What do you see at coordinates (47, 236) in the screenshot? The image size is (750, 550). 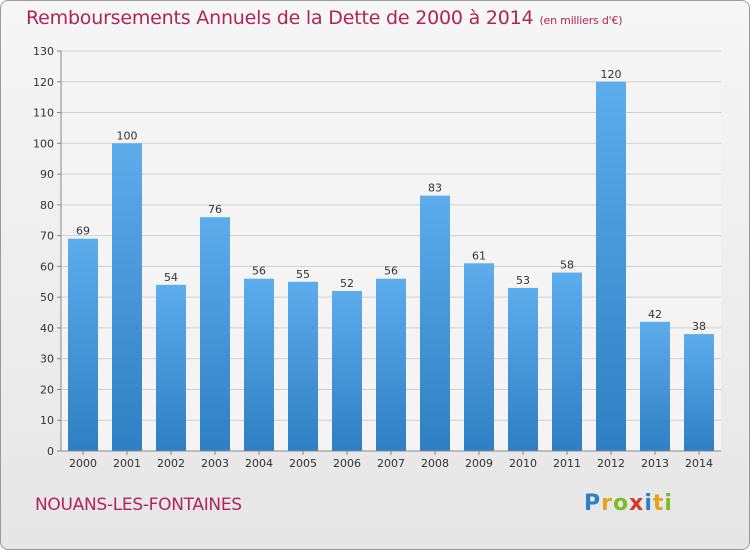 I see `y-tick-label: 70` at bounding box center [47, 236].